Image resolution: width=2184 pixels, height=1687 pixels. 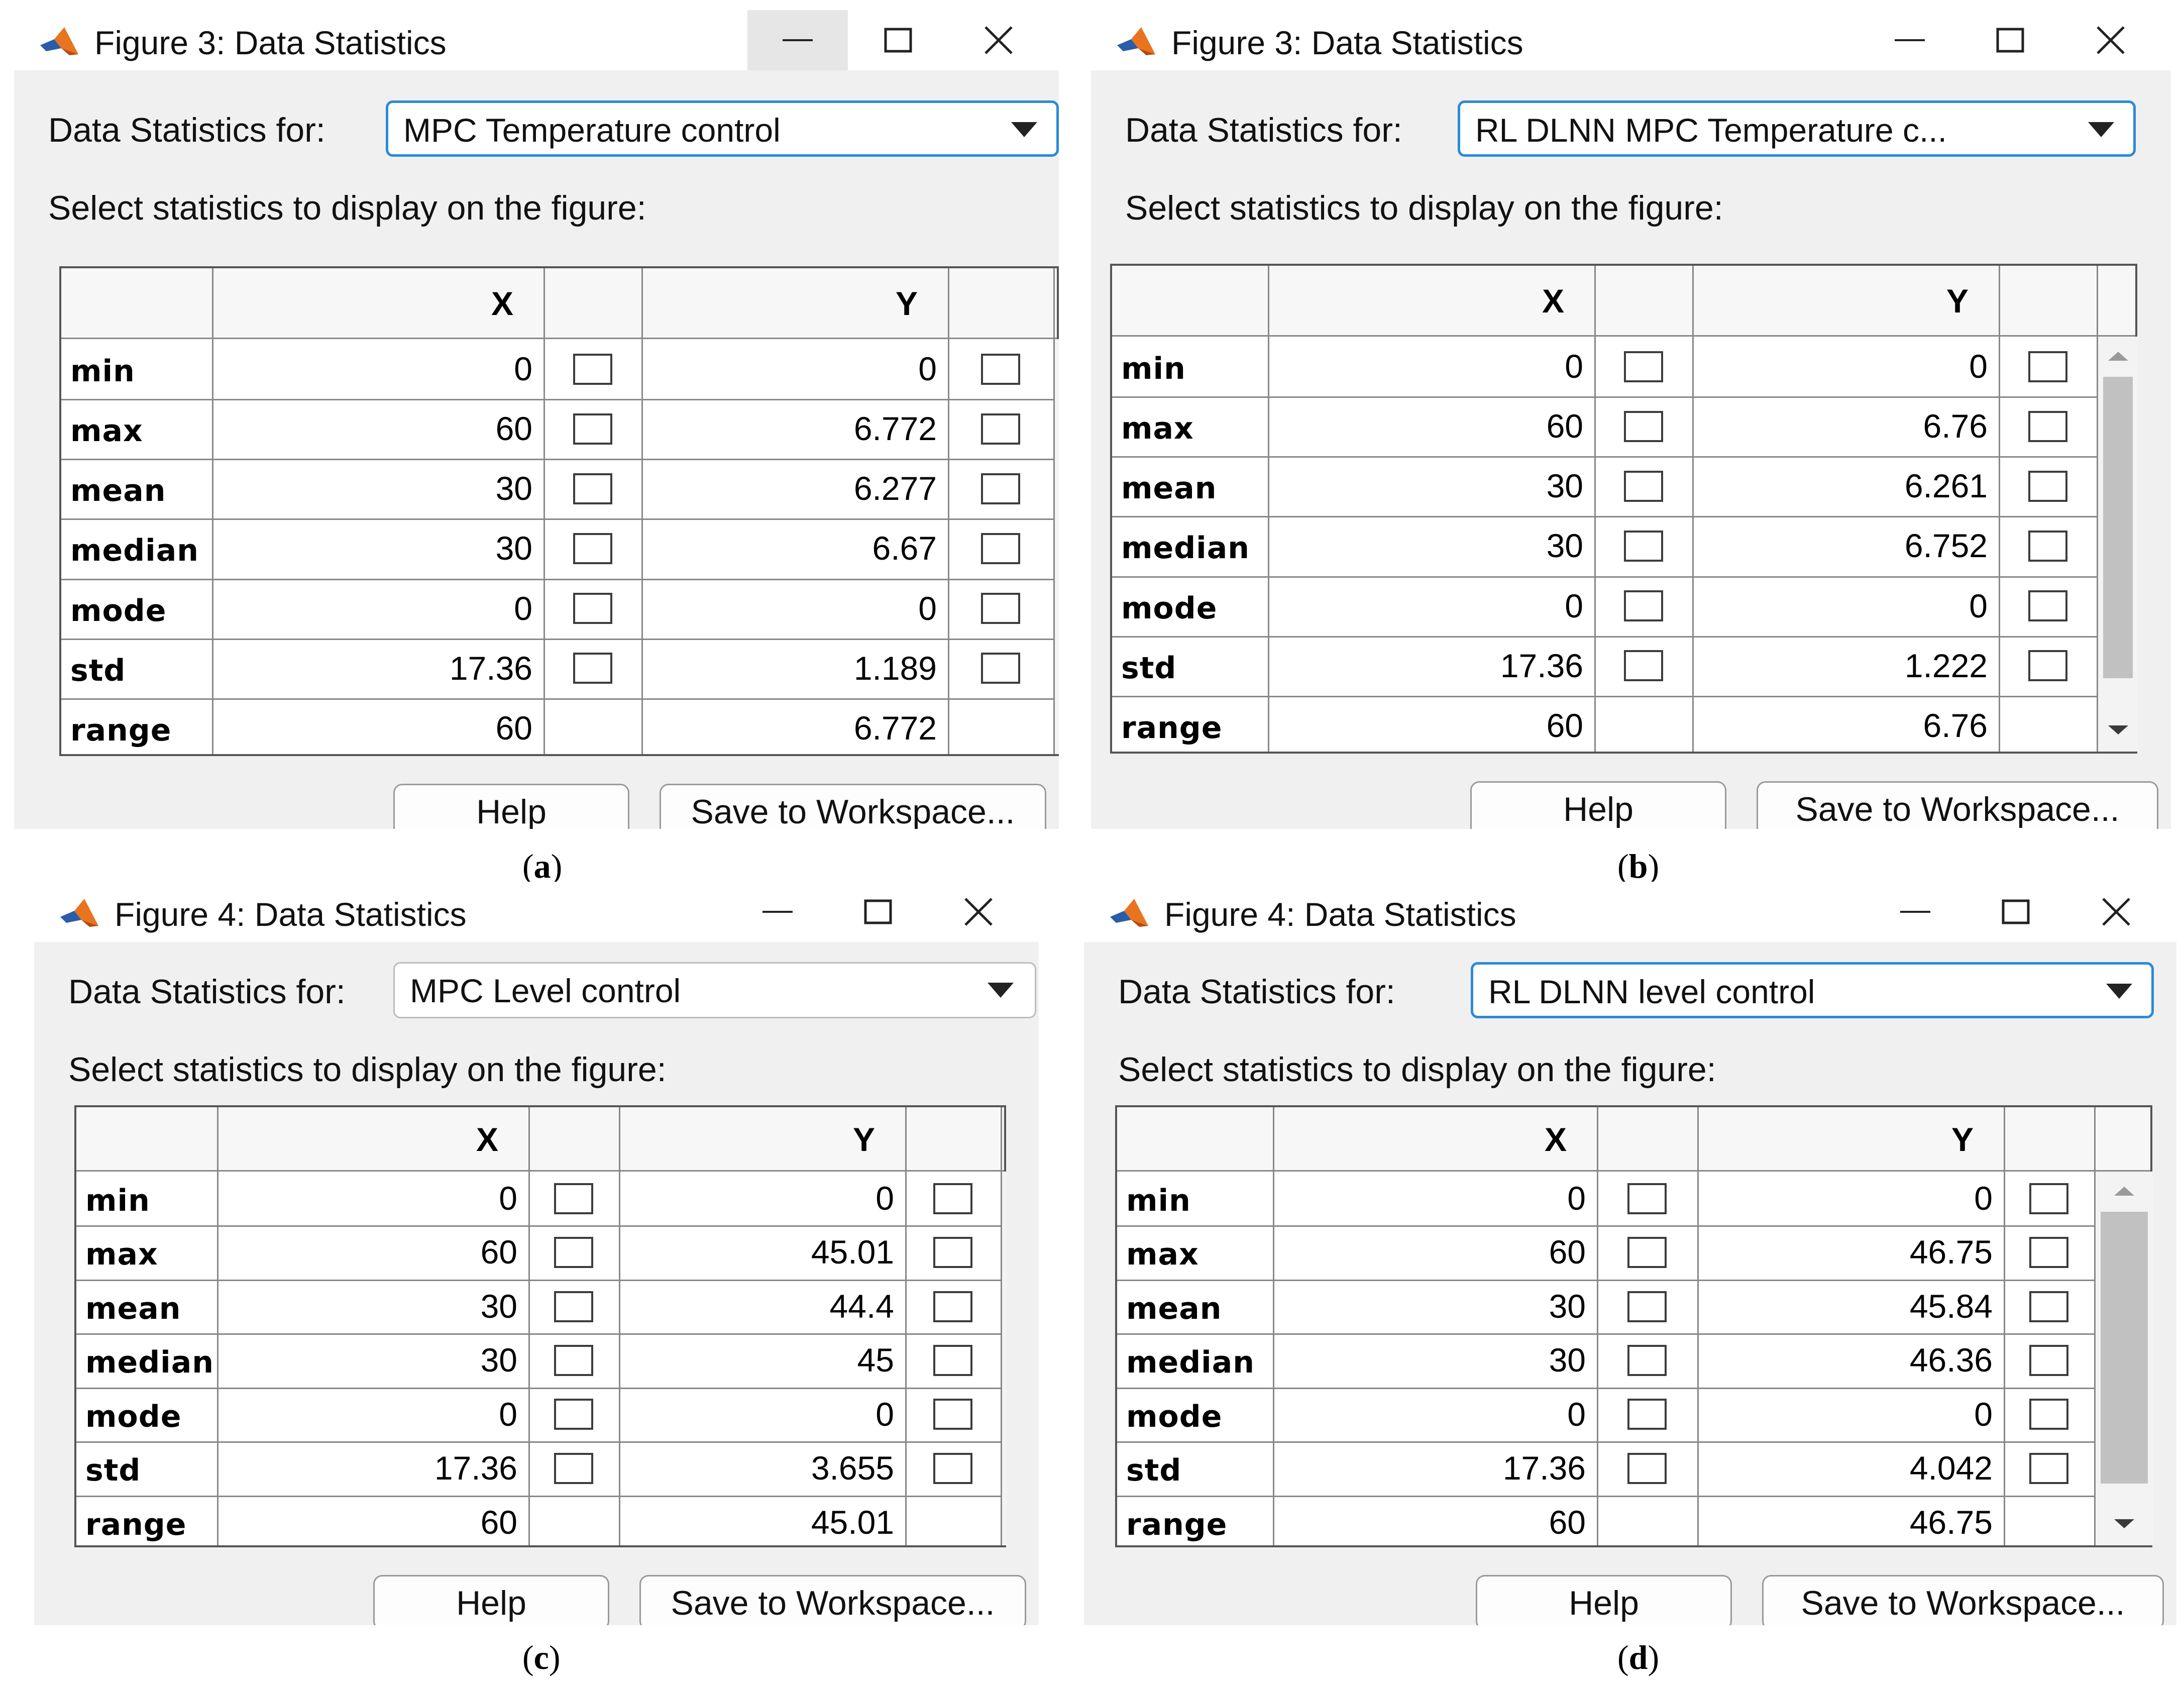 What do you see at coordinates (1698, 1326) in the screenshot?
I see `column-divider` at bounding box center [1698, 1326].